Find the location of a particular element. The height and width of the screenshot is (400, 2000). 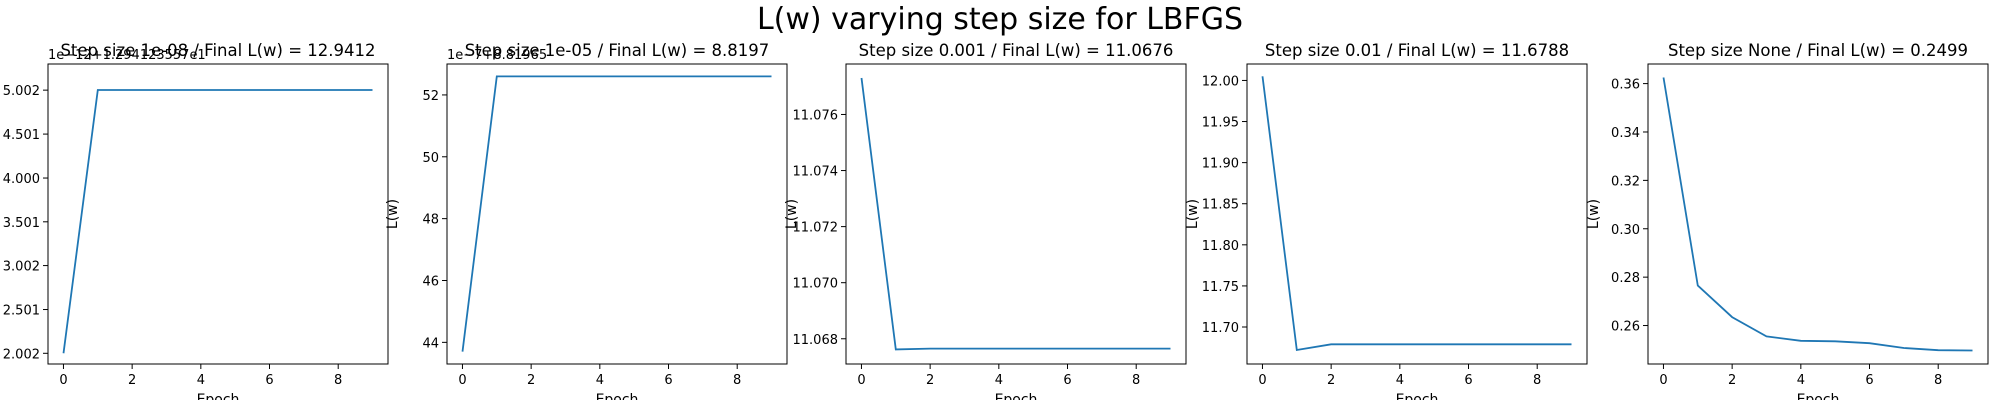

y-tick-label: 5.002 is located at coordinates (21, 91).